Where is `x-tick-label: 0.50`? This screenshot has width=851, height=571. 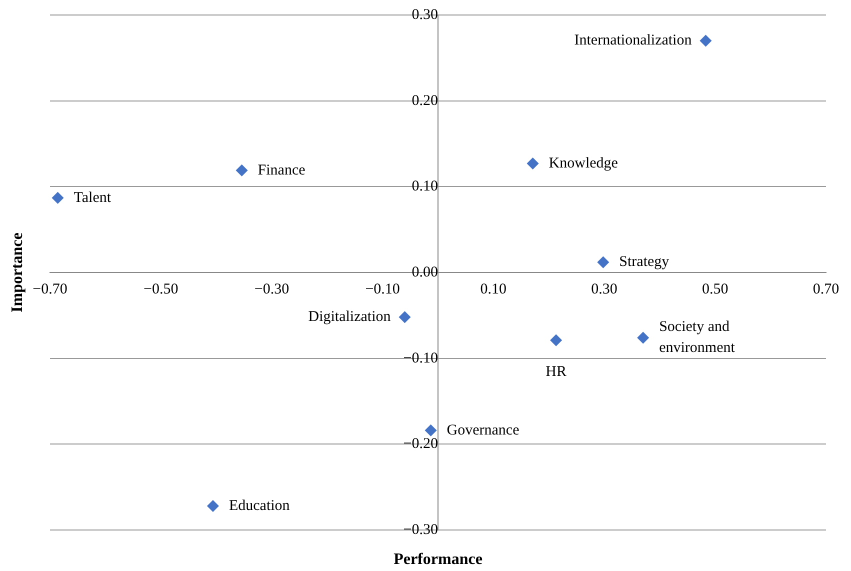
x-tick-label: 0.50 is located at coordinates (715, 289).